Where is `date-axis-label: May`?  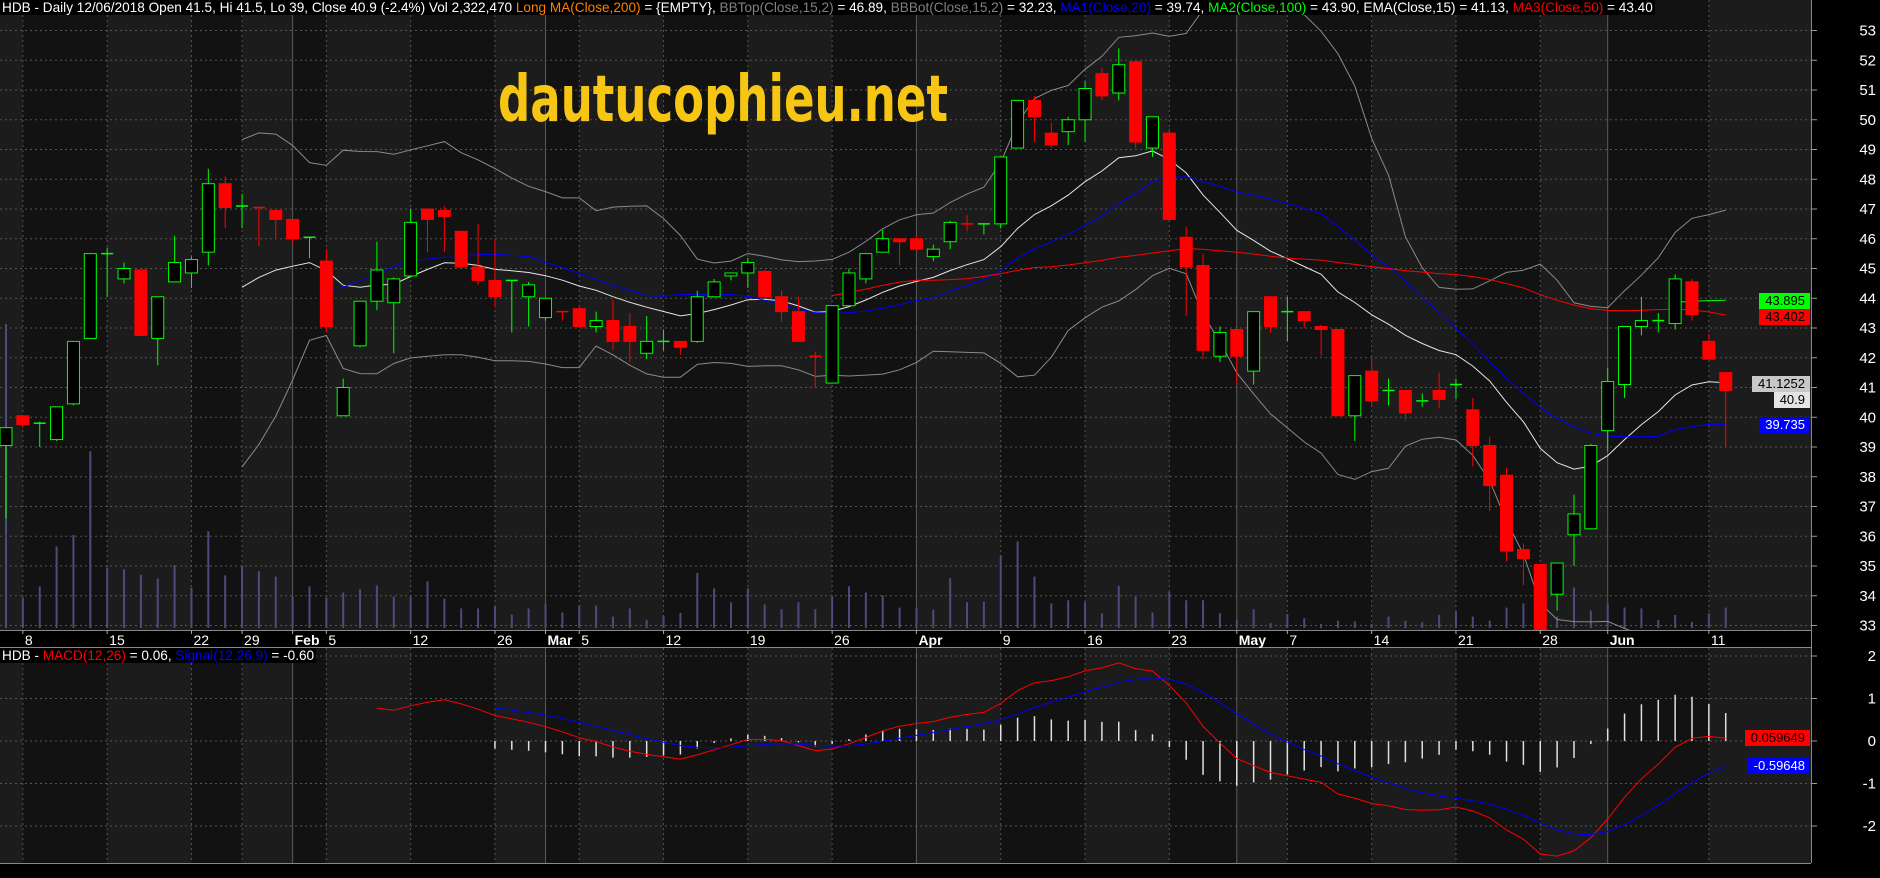
date-axis-label: May is located at coordinates (1252, 640).